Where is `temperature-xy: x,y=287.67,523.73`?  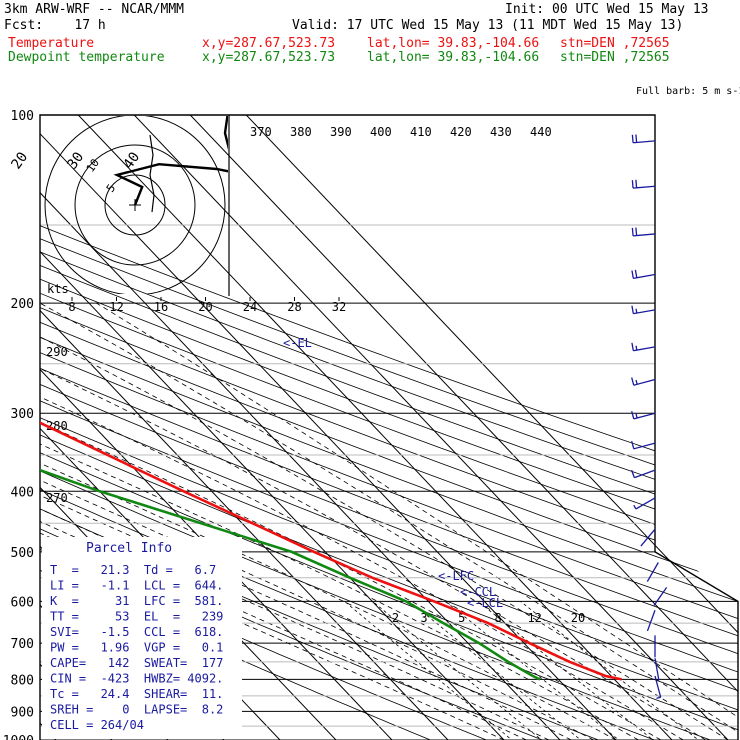 temperature-xy: x,y=287.67,523.73 is located at coordinates (269, 43).